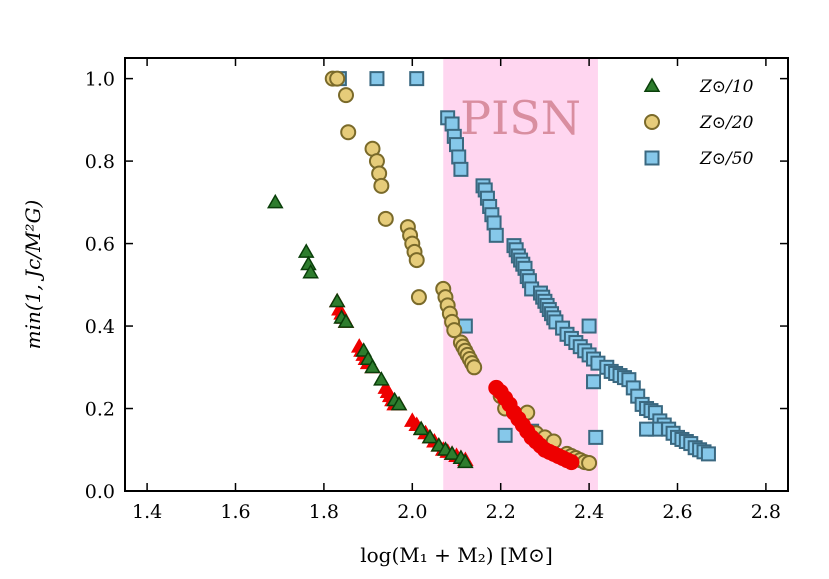 The height and width of the screenshot is (579, 829). What do you see at coordinates (766, 512) in the screenshot?
I see `x-tick-label: 2.8` at bounding box center [766, 512].